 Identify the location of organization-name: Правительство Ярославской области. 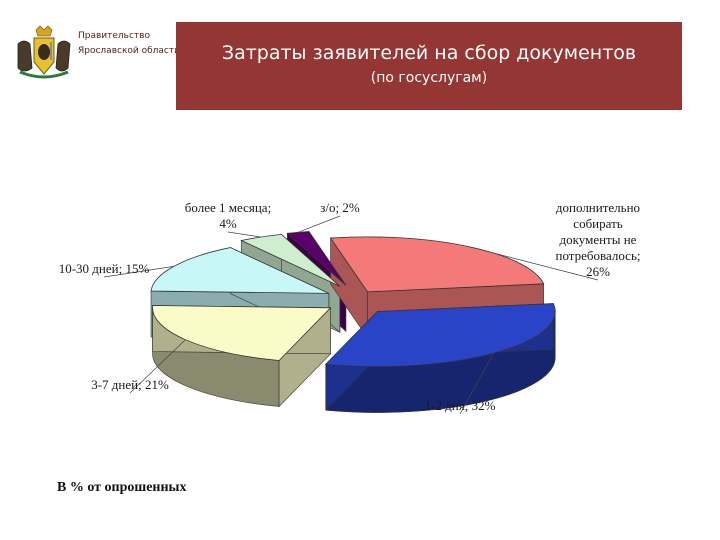
(128, 44).